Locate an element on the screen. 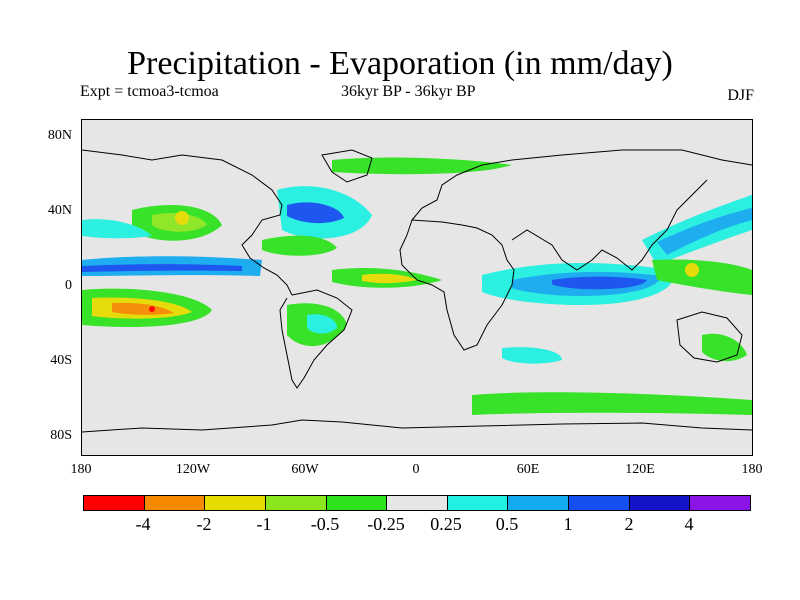 The height and width of the screenshot is (600, 800). north-pacific-wet is located at coordinates (117, 229).